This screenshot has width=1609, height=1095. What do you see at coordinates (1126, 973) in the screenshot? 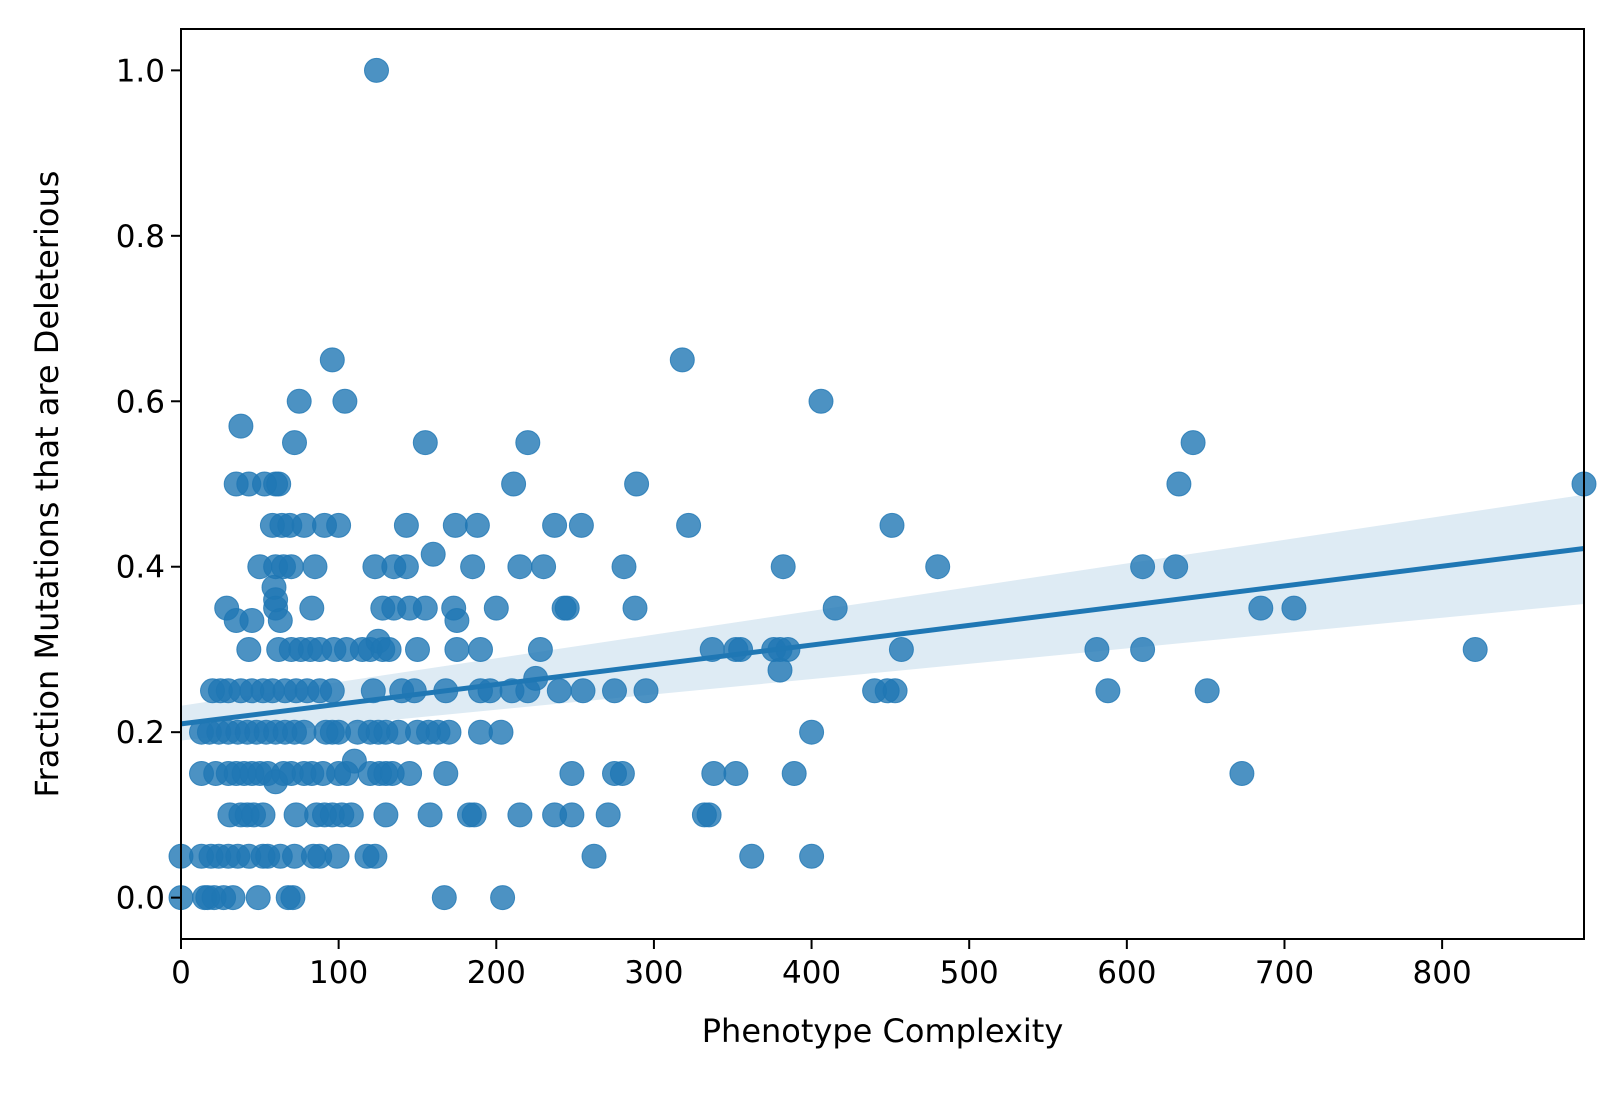
I see `x-tick-label: 600` at bounding box center [1126, 973].